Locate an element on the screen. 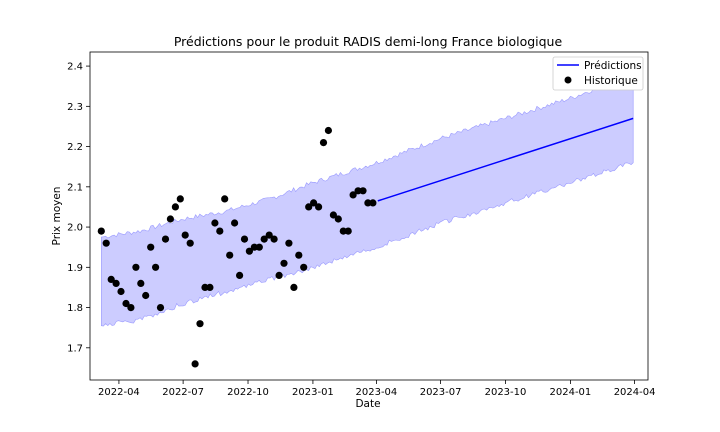  legend-marker-swatch is located at coordinates (568, 80).